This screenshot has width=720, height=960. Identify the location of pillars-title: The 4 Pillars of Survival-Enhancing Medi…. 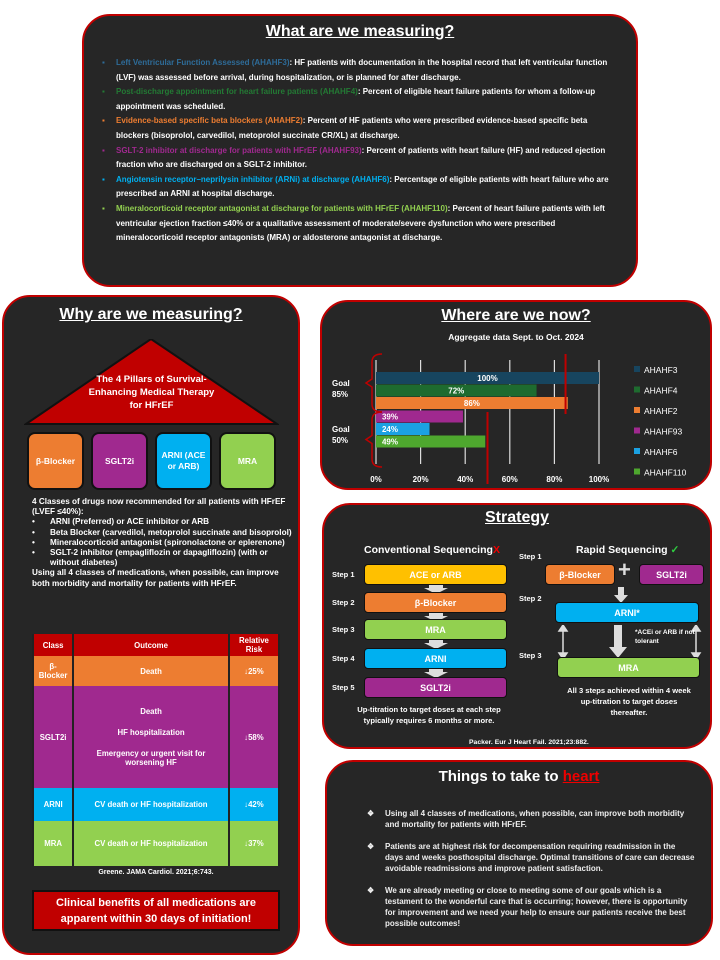
(151, 392).